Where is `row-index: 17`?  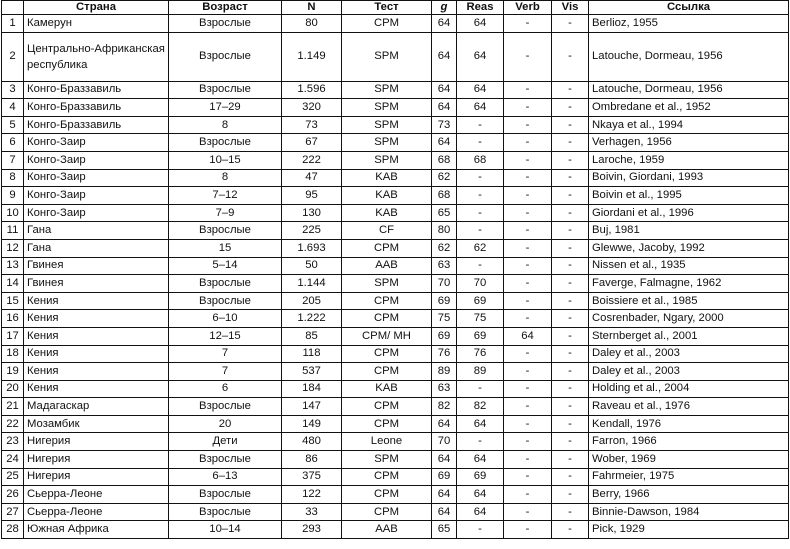
row-index: 17 is located at coordinates (12, 336).